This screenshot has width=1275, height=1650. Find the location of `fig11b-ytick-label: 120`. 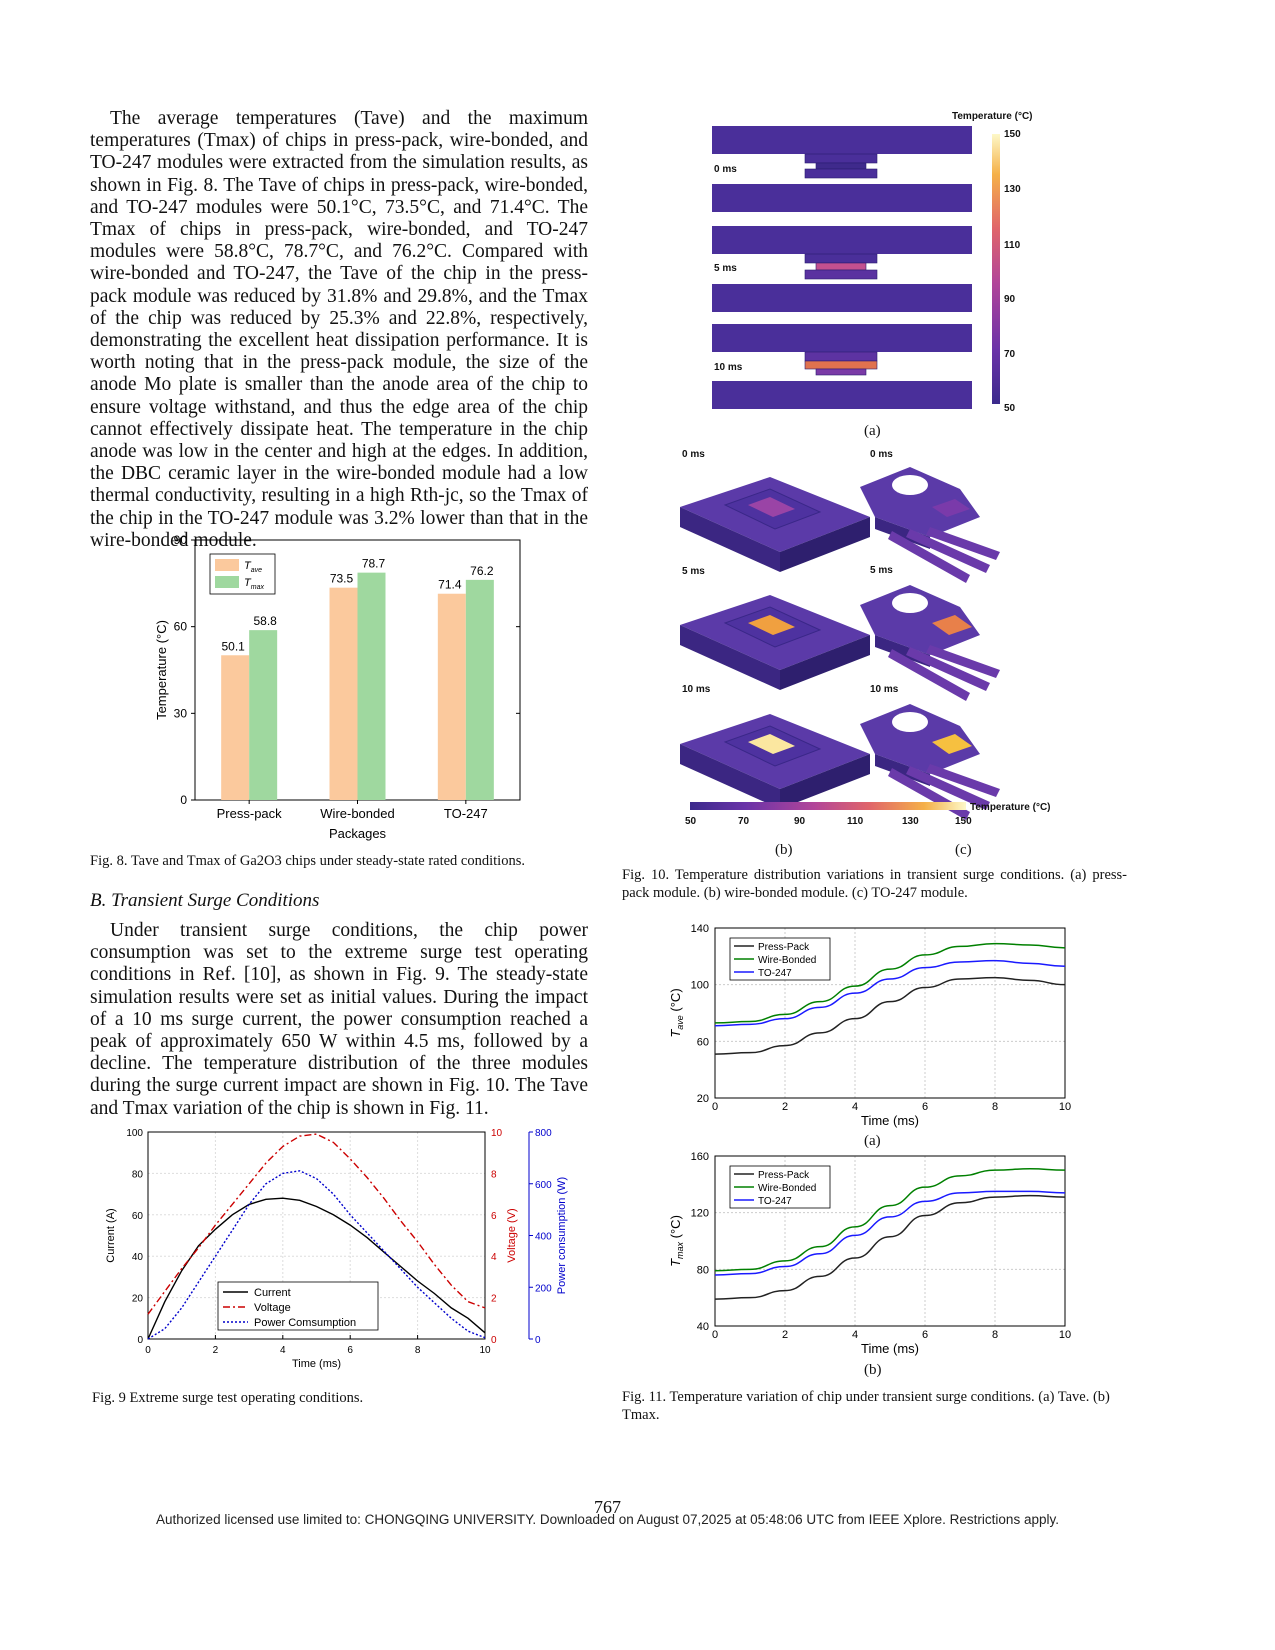

fig11b-ytick-label: 120 is located at coordinates (700, 1214).